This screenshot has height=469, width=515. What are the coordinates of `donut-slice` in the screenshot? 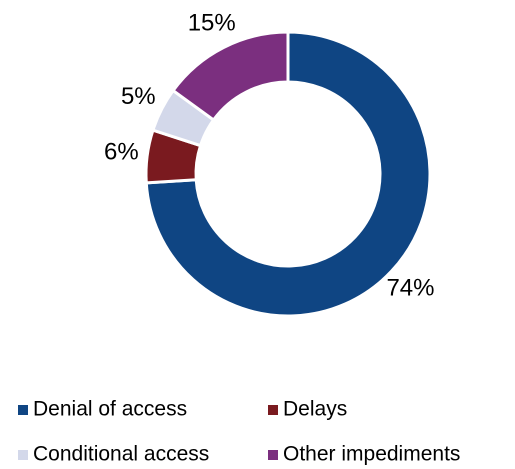 It's located at (230, 76).